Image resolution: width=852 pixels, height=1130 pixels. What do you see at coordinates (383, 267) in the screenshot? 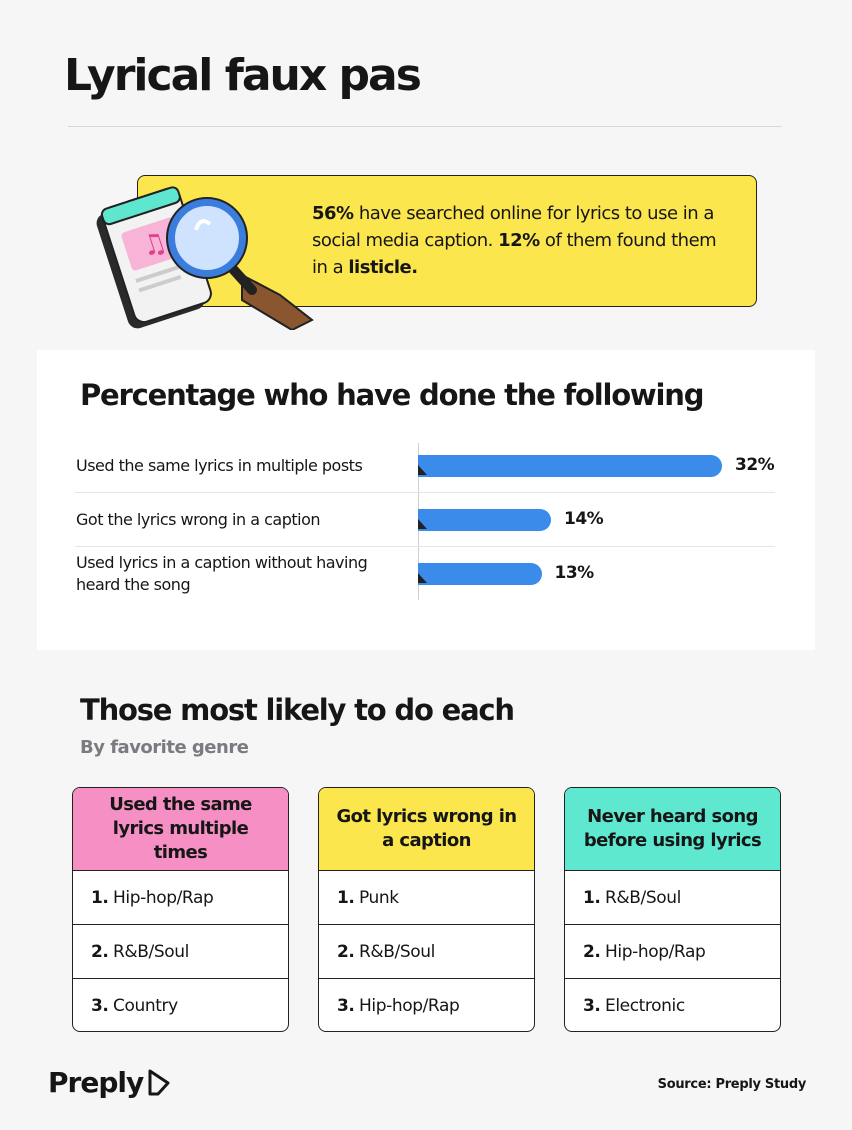
I see `callout-strong: listicle.` at bounding box center [383, 267].